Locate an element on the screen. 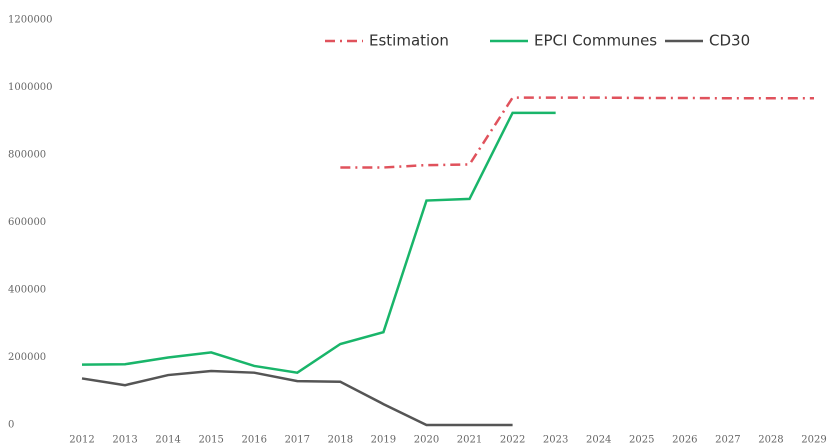 This screenshot has height=448, width=833. y-tick-label: 800000 is located at coordinates (27, 155).